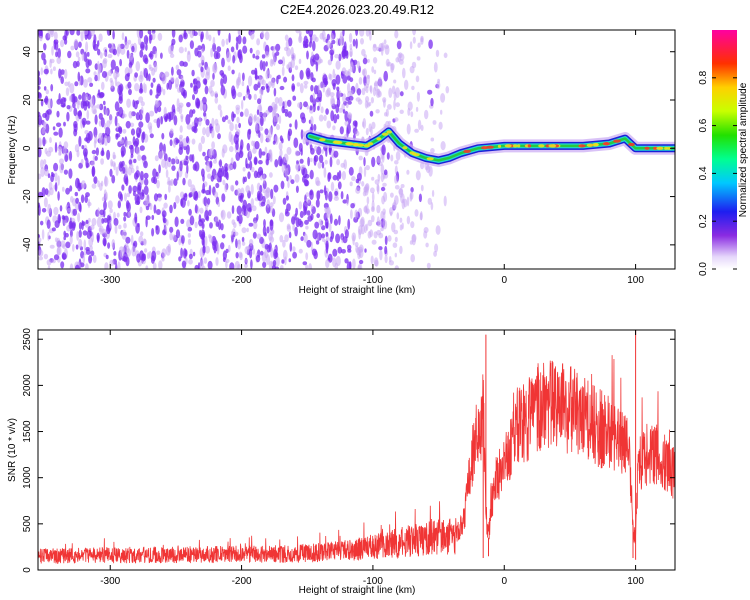 The image size is (750, 600). I want to click on spectrogram-x-tick-label: 100, so click(635, 280).